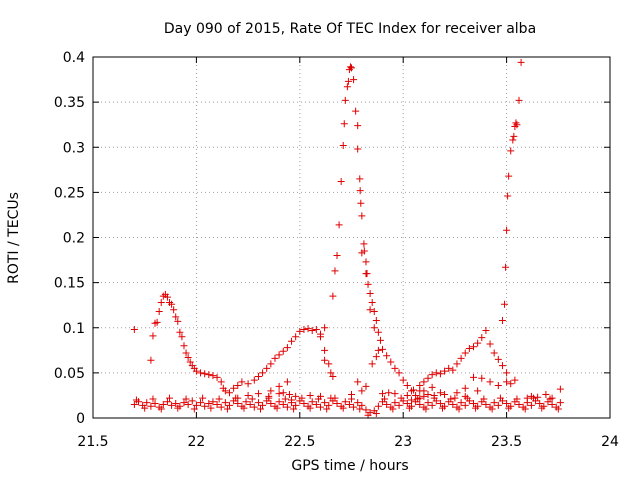 The image size is (640, 480). Describe the element at coordinates (196, 442) in the screenshot. I see `x-tick-label: 22` at that location.